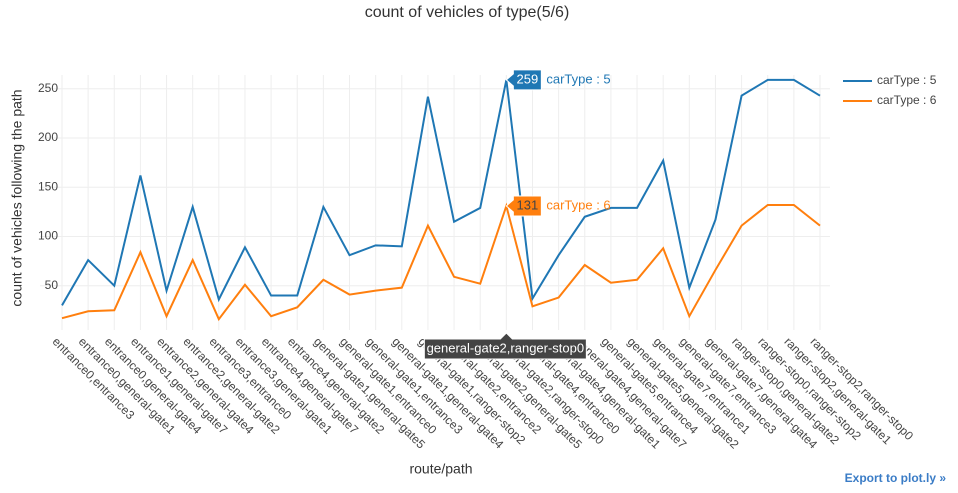 This screenshot has height=493, width=958. I want to click on export-link: Export to plot.ly », so click(896, 478).